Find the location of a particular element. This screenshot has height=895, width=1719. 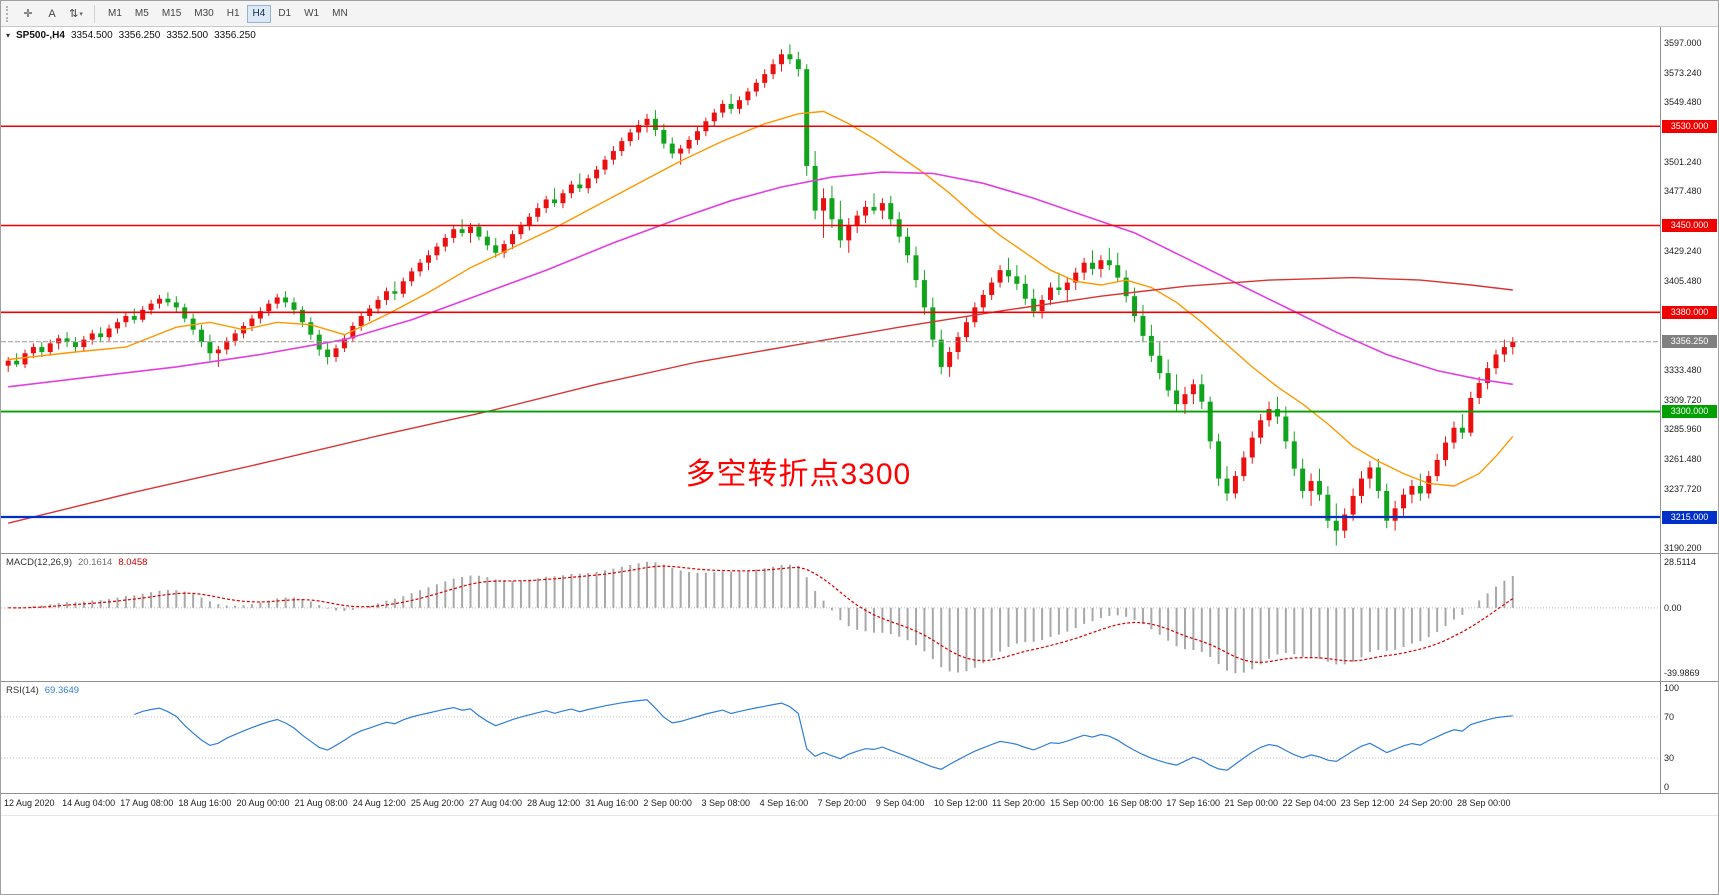

rsi-panel: 100 70 30 0 RSI(14) 69.3649 is located at coordinates (859, 738).